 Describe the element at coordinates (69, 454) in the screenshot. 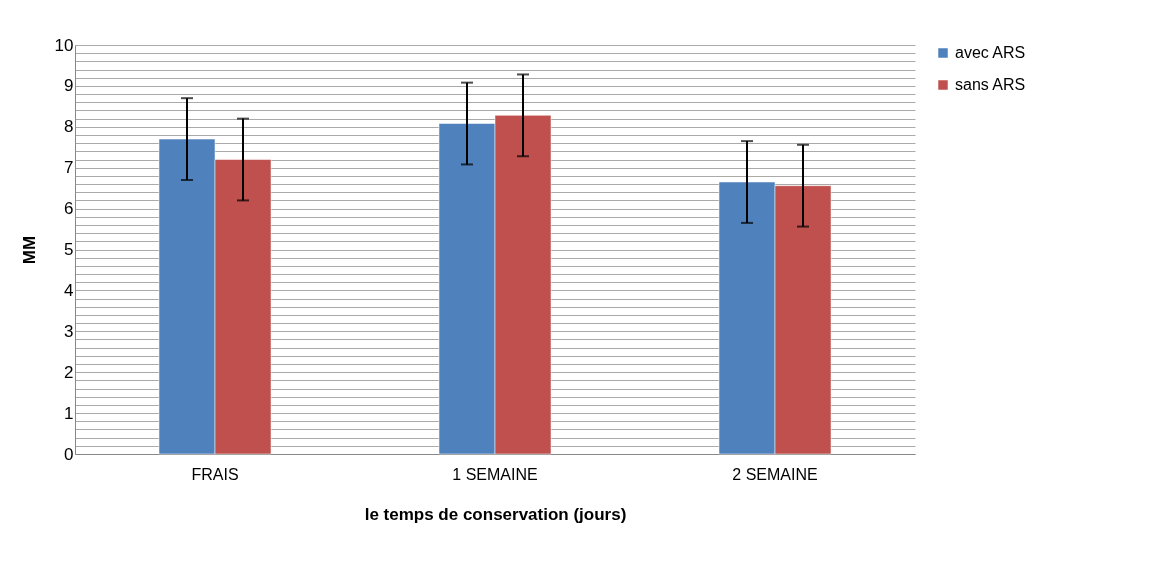

I see `y-tick-label: 0` at that location.